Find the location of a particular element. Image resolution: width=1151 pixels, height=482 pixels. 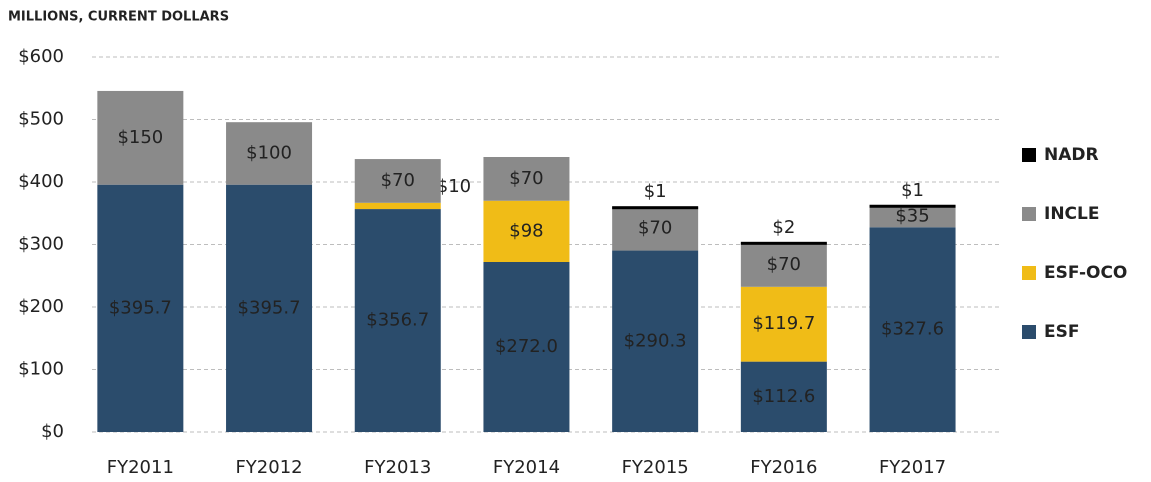

x-tick-label: FY2016 is located at coordinates (783, 467).